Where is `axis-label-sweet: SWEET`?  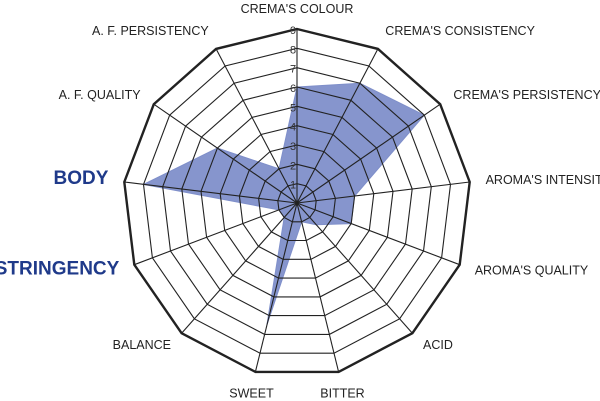 axis-label-sweet: SWEET is located at coordinates (251, 394).